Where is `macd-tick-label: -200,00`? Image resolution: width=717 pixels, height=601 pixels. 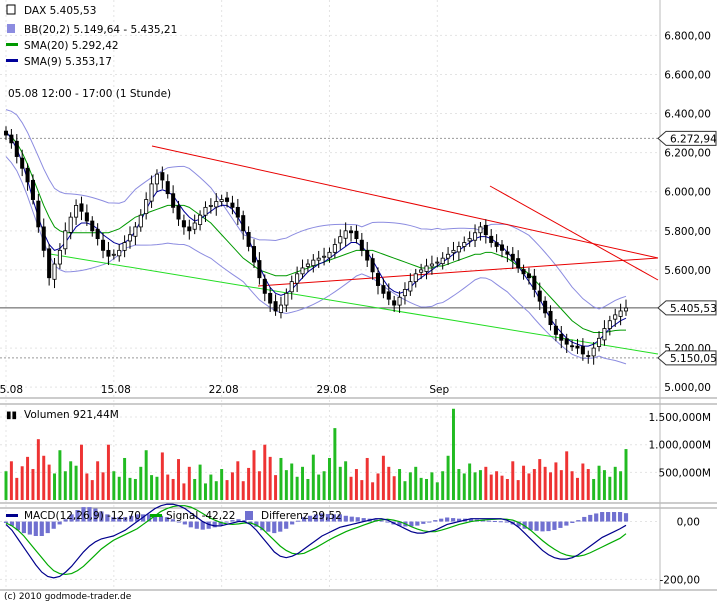
macd-tick-label: -200,00 is located at coordinates (679, 580).